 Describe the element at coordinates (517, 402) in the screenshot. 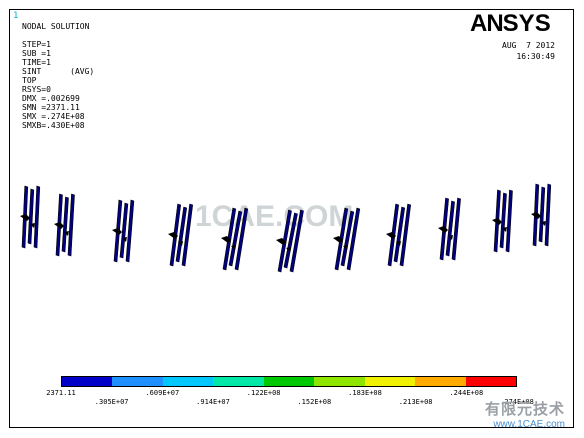

I see `colorbar-label-bottom-5: .274E+08` at that location.